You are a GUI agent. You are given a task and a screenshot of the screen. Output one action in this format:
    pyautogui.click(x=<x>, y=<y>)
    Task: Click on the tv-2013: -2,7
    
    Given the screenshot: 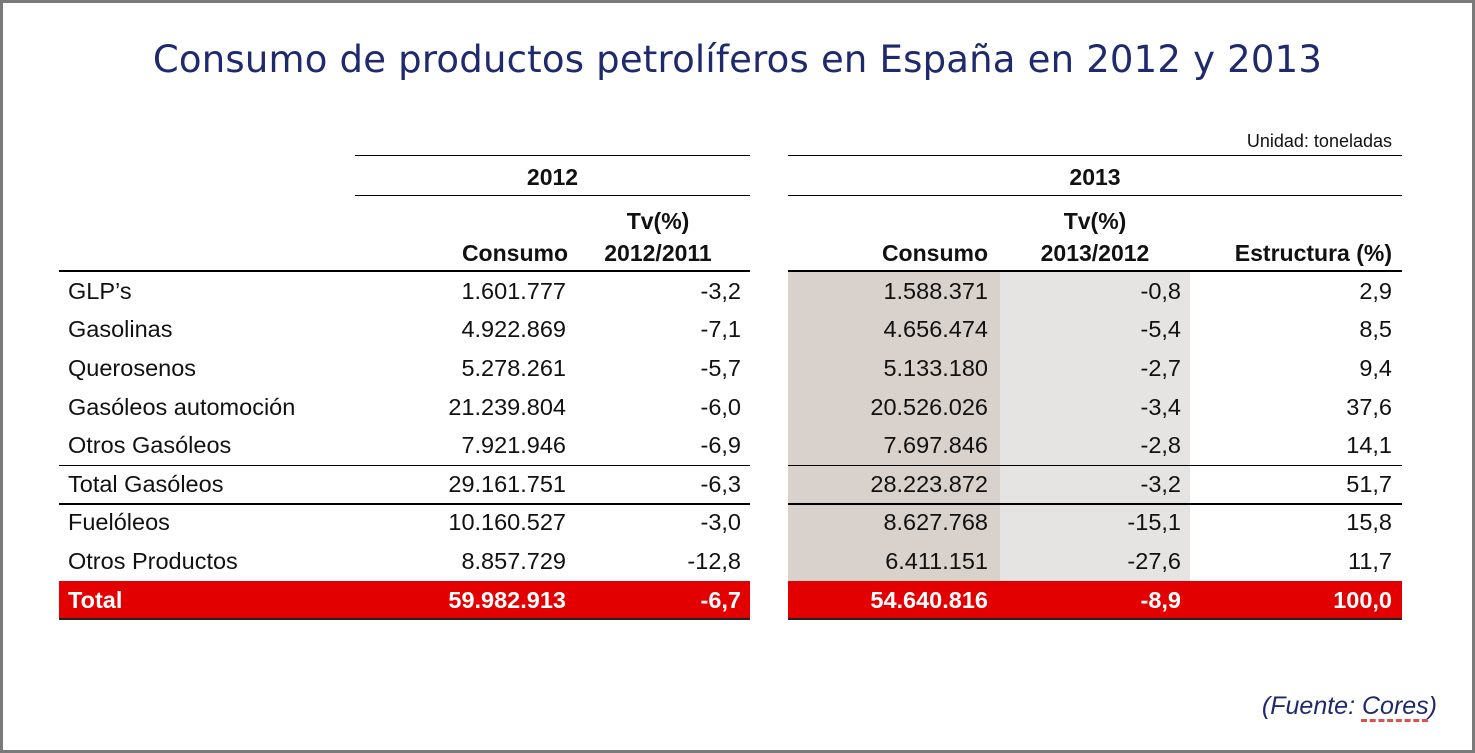 What is the action you would take?
    pyautogui.click(x=1095, y=368)
    